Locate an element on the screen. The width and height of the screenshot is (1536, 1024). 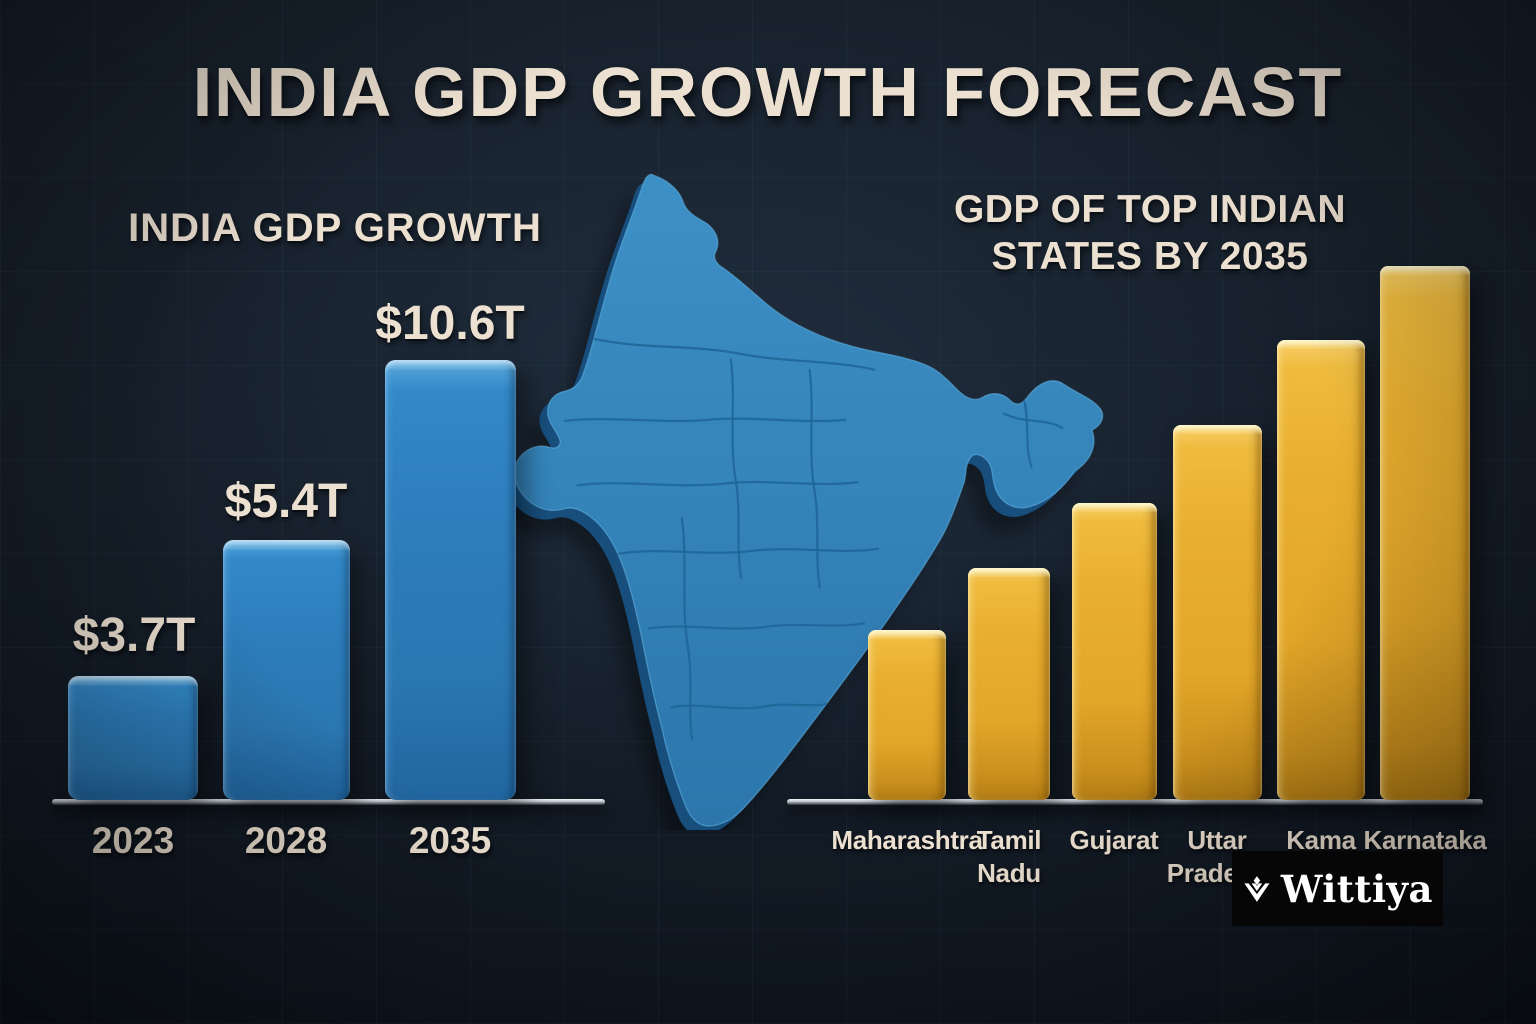
watermark-brand-text: Wittiya is located at coordinates (1356, 888).